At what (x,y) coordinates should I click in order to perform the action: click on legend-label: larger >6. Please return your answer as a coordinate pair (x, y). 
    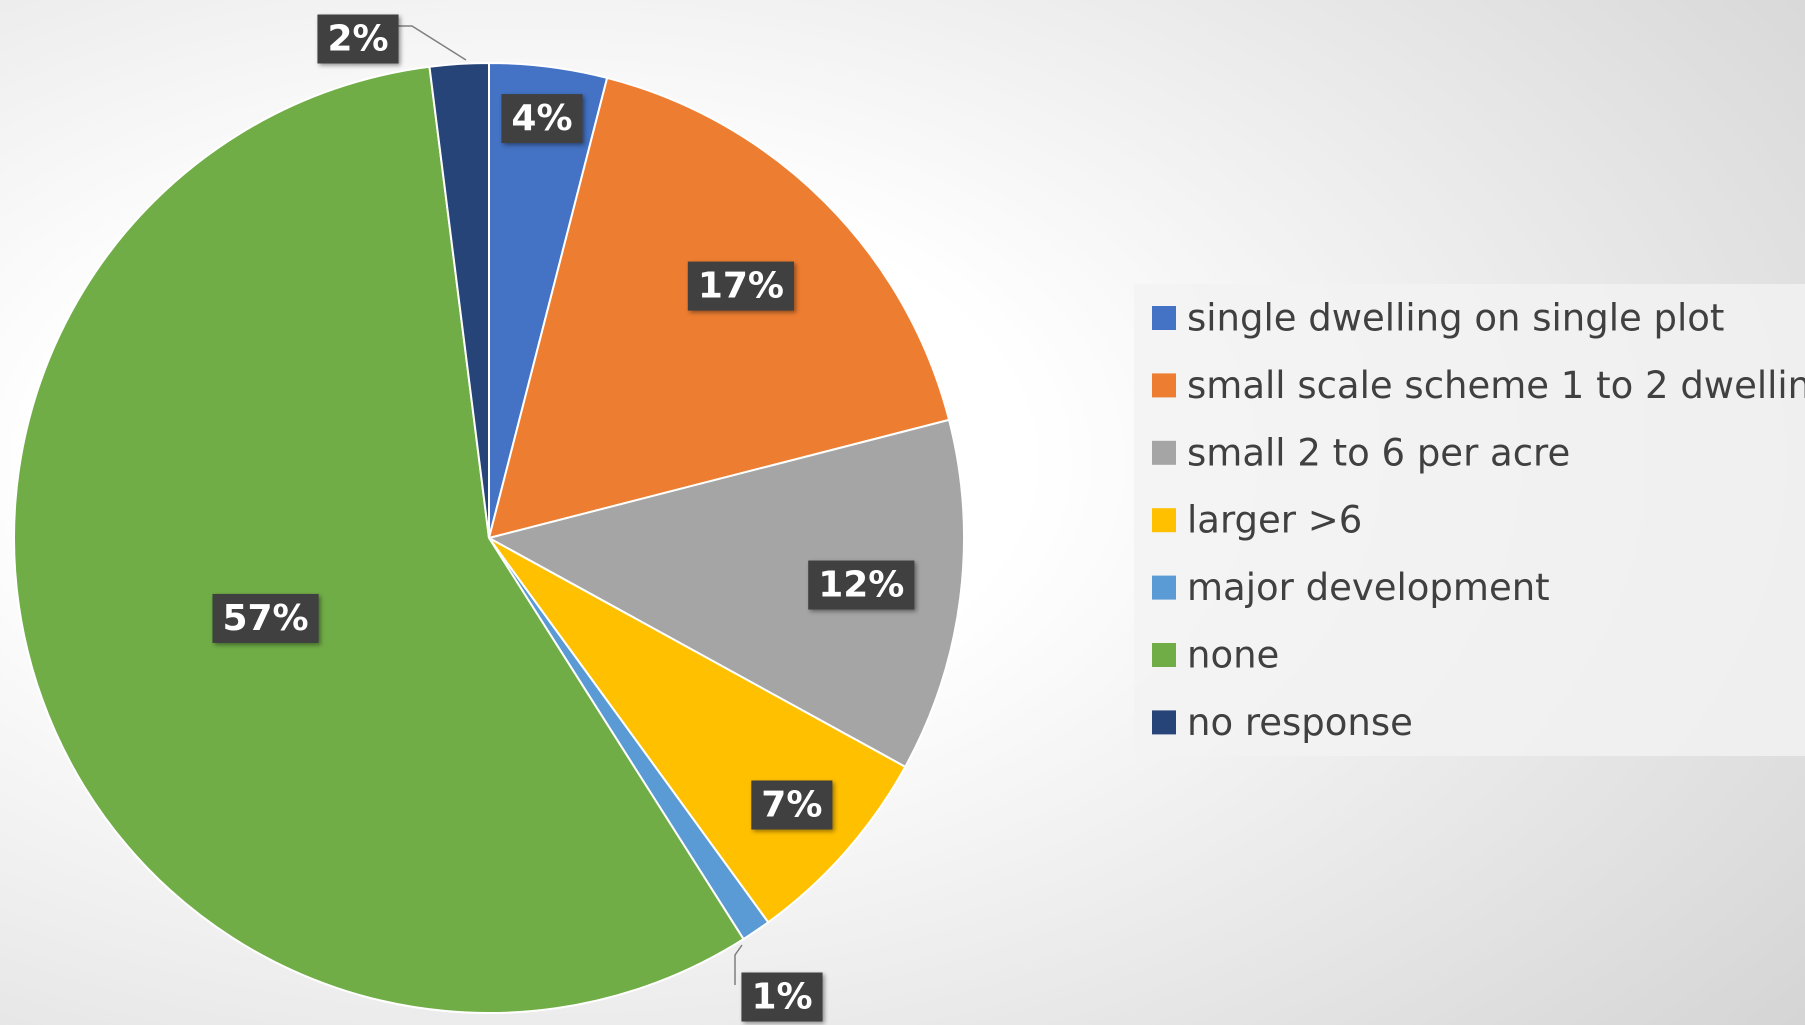
    Looking at the image, I should click on (1274, 520).